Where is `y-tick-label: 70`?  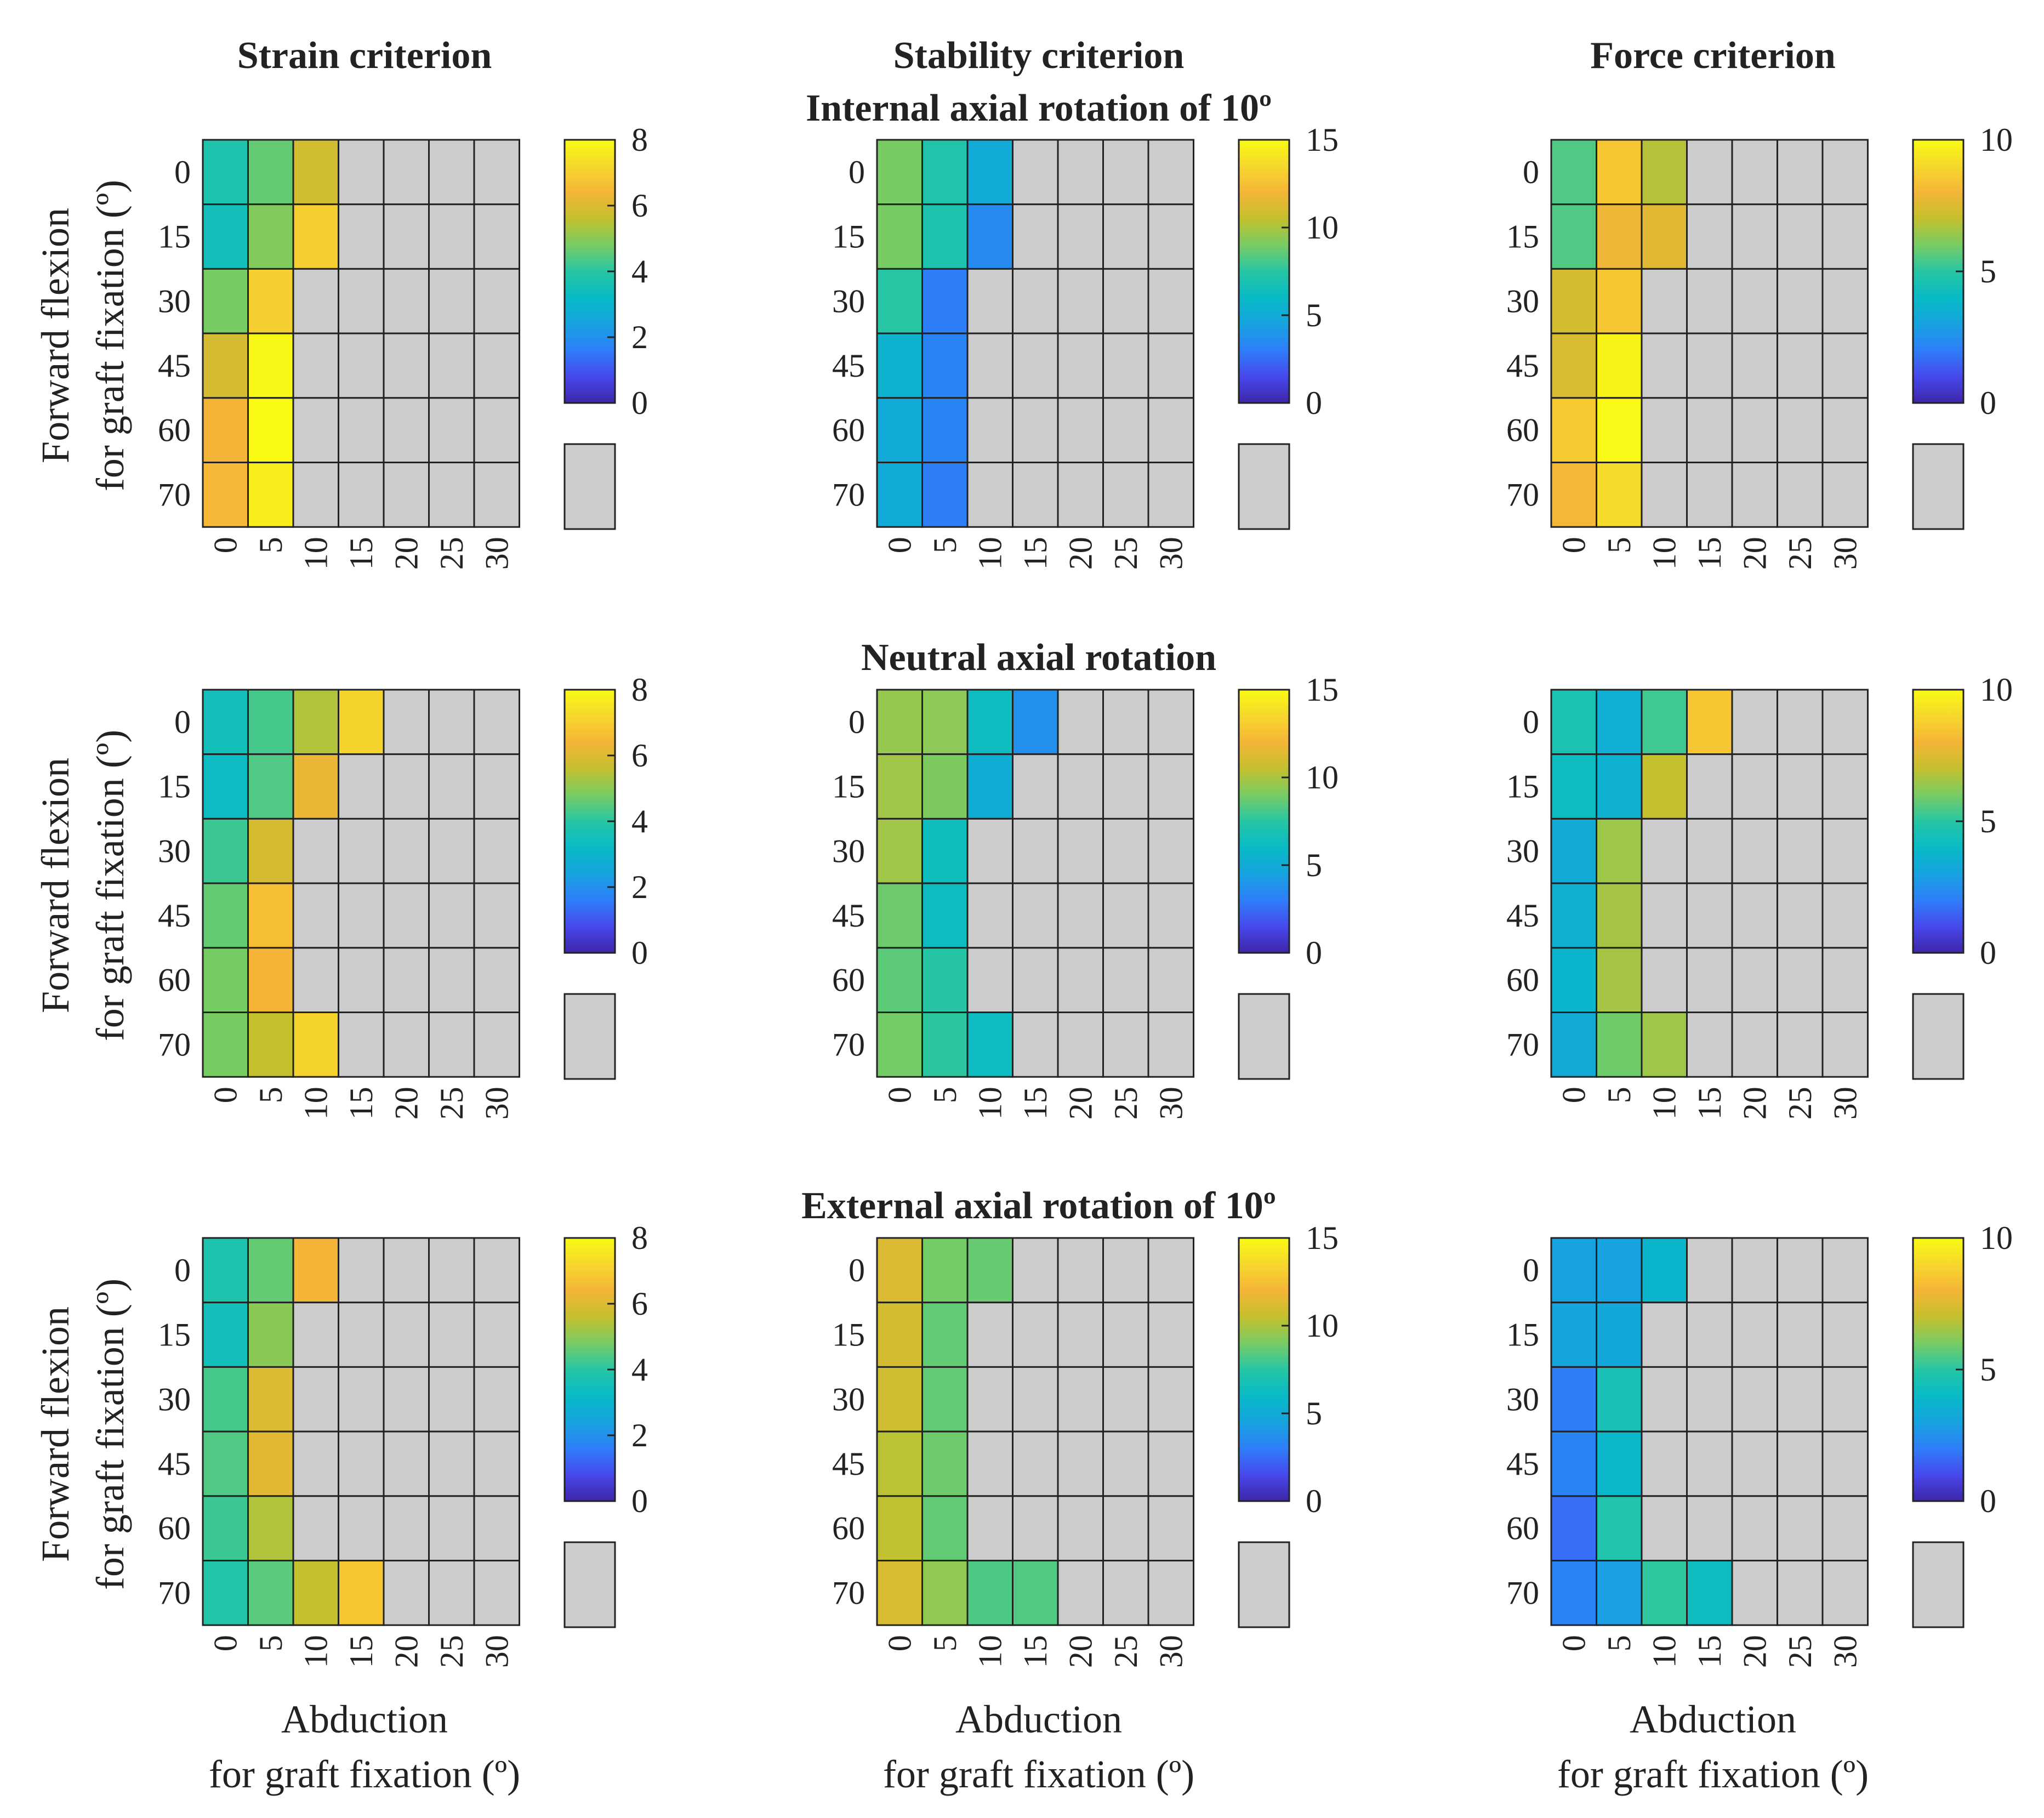 y-tick-label: 70 is located at coordinates (1522, 494).